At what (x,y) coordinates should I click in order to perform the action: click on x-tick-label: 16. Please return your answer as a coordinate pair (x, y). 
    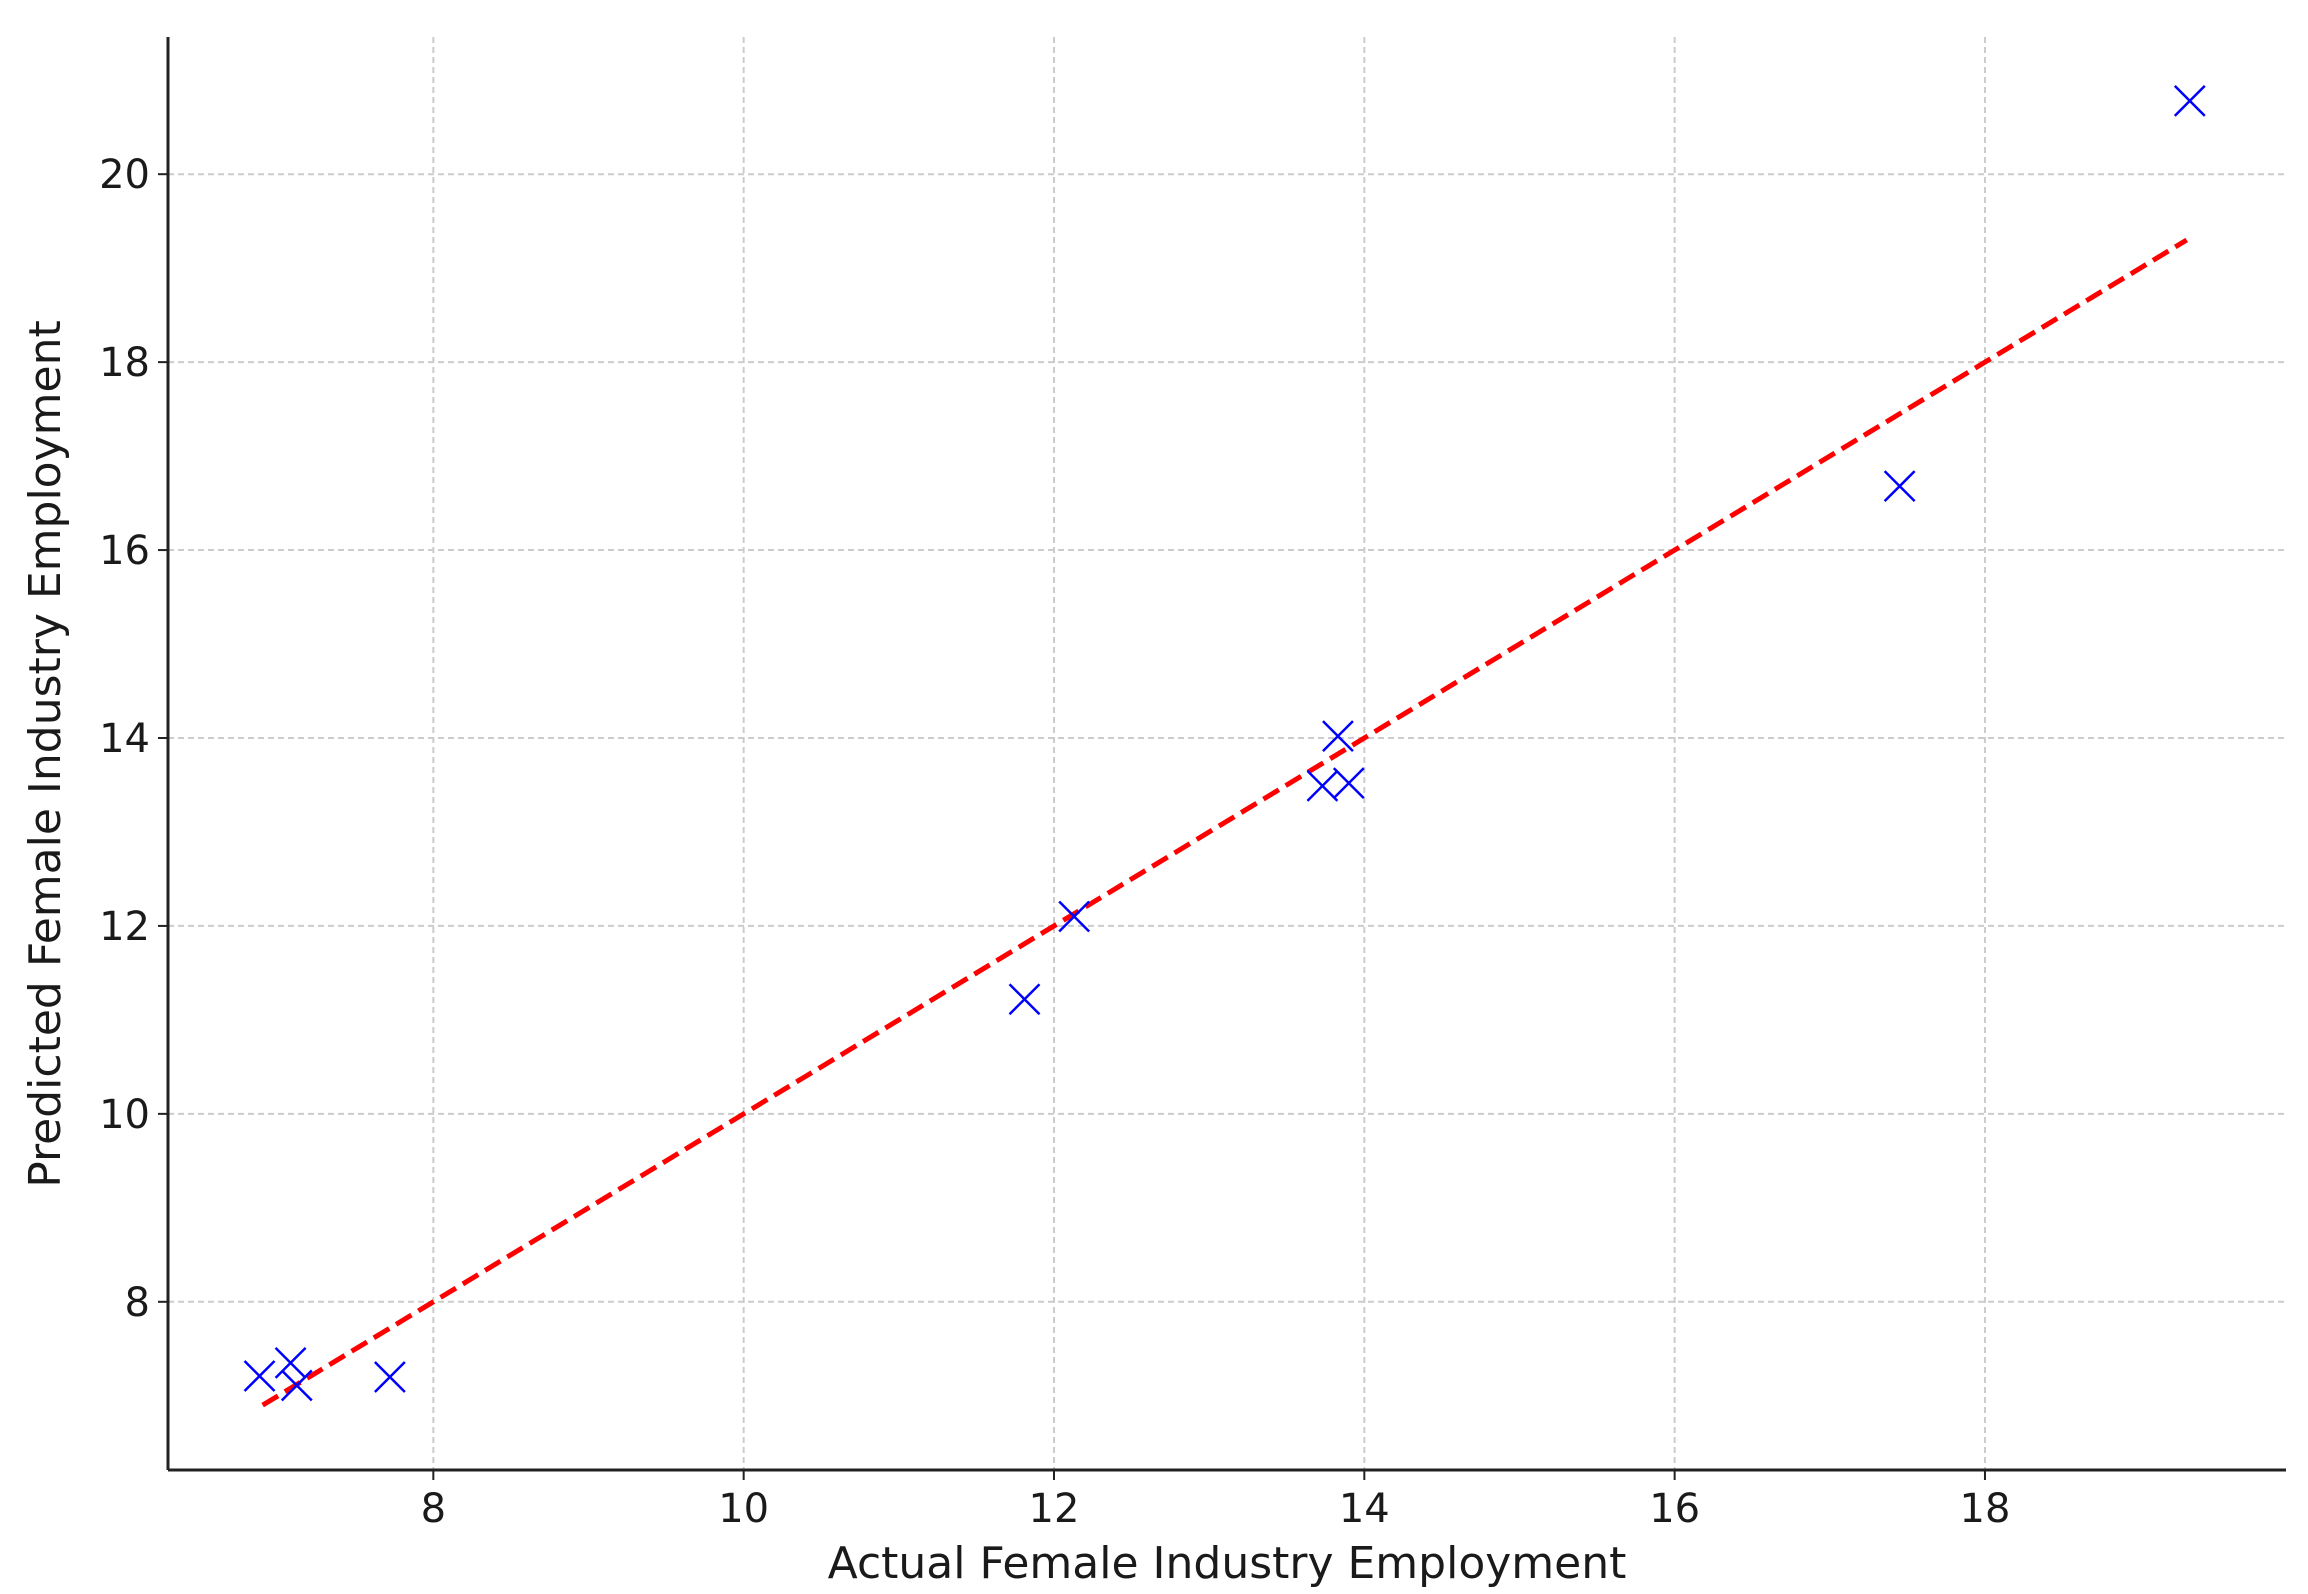
    Looking at the image, I should click on (1674, 1509).